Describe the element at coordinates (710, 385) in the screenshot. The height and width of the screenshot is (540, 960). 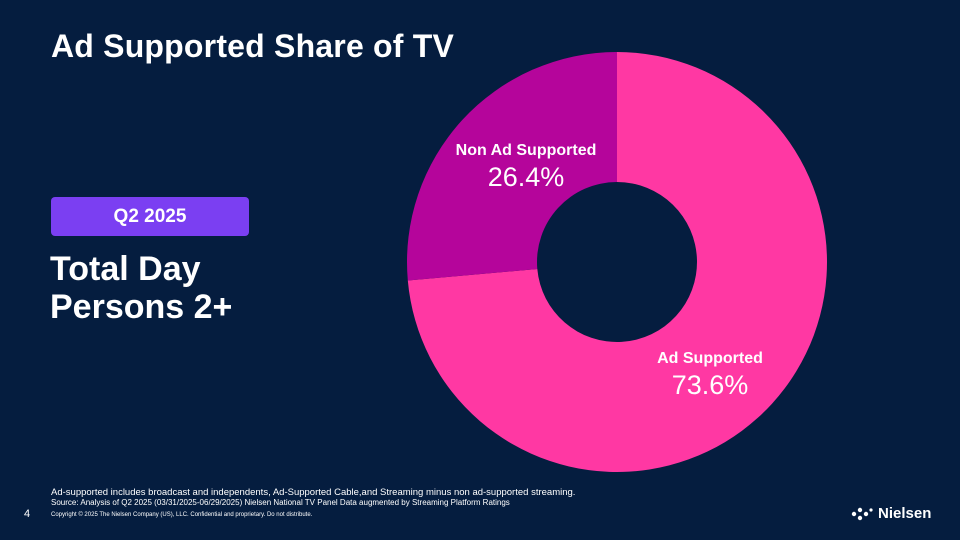
I see `slice-label-value: 73.6%` at that location.